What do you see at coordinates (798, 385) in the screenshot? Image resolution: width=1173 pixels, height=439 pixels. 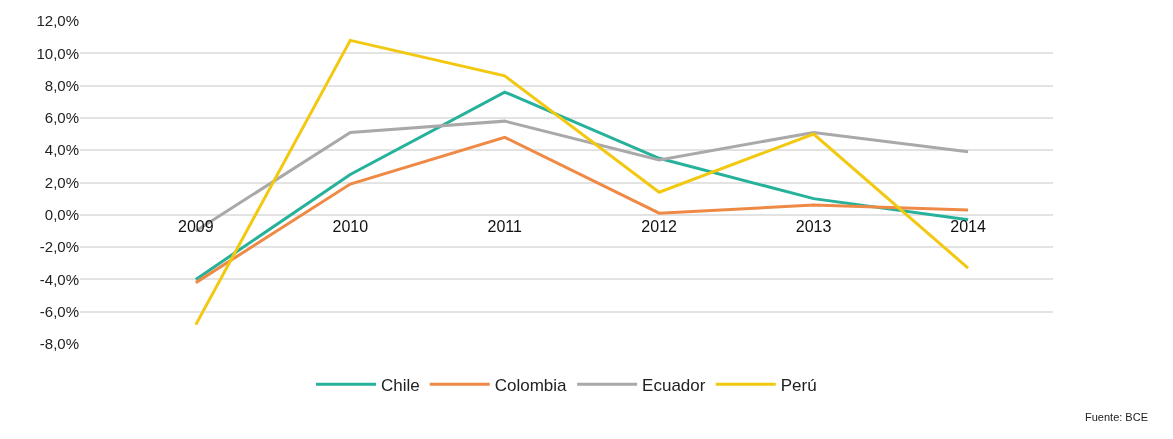 I see `legend-label: Perú` at bounding box center [798, 385].